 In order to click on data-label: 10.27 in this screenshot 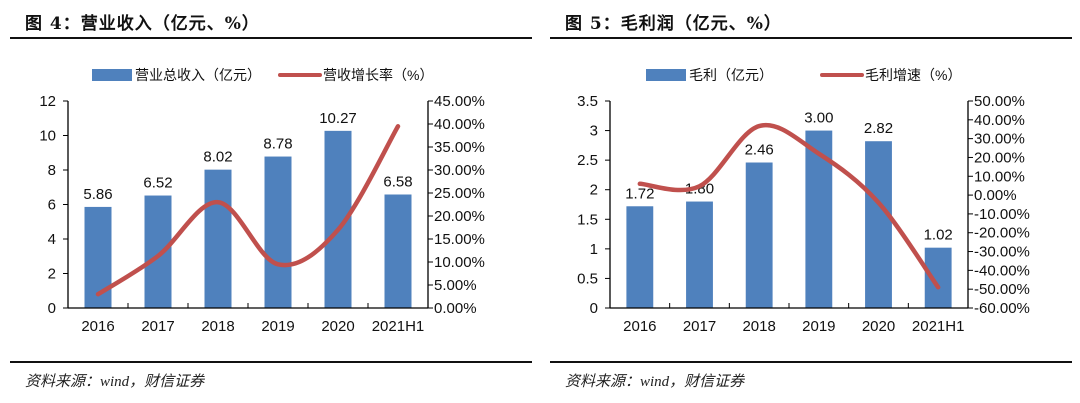, I will do `click(338, 118)`.